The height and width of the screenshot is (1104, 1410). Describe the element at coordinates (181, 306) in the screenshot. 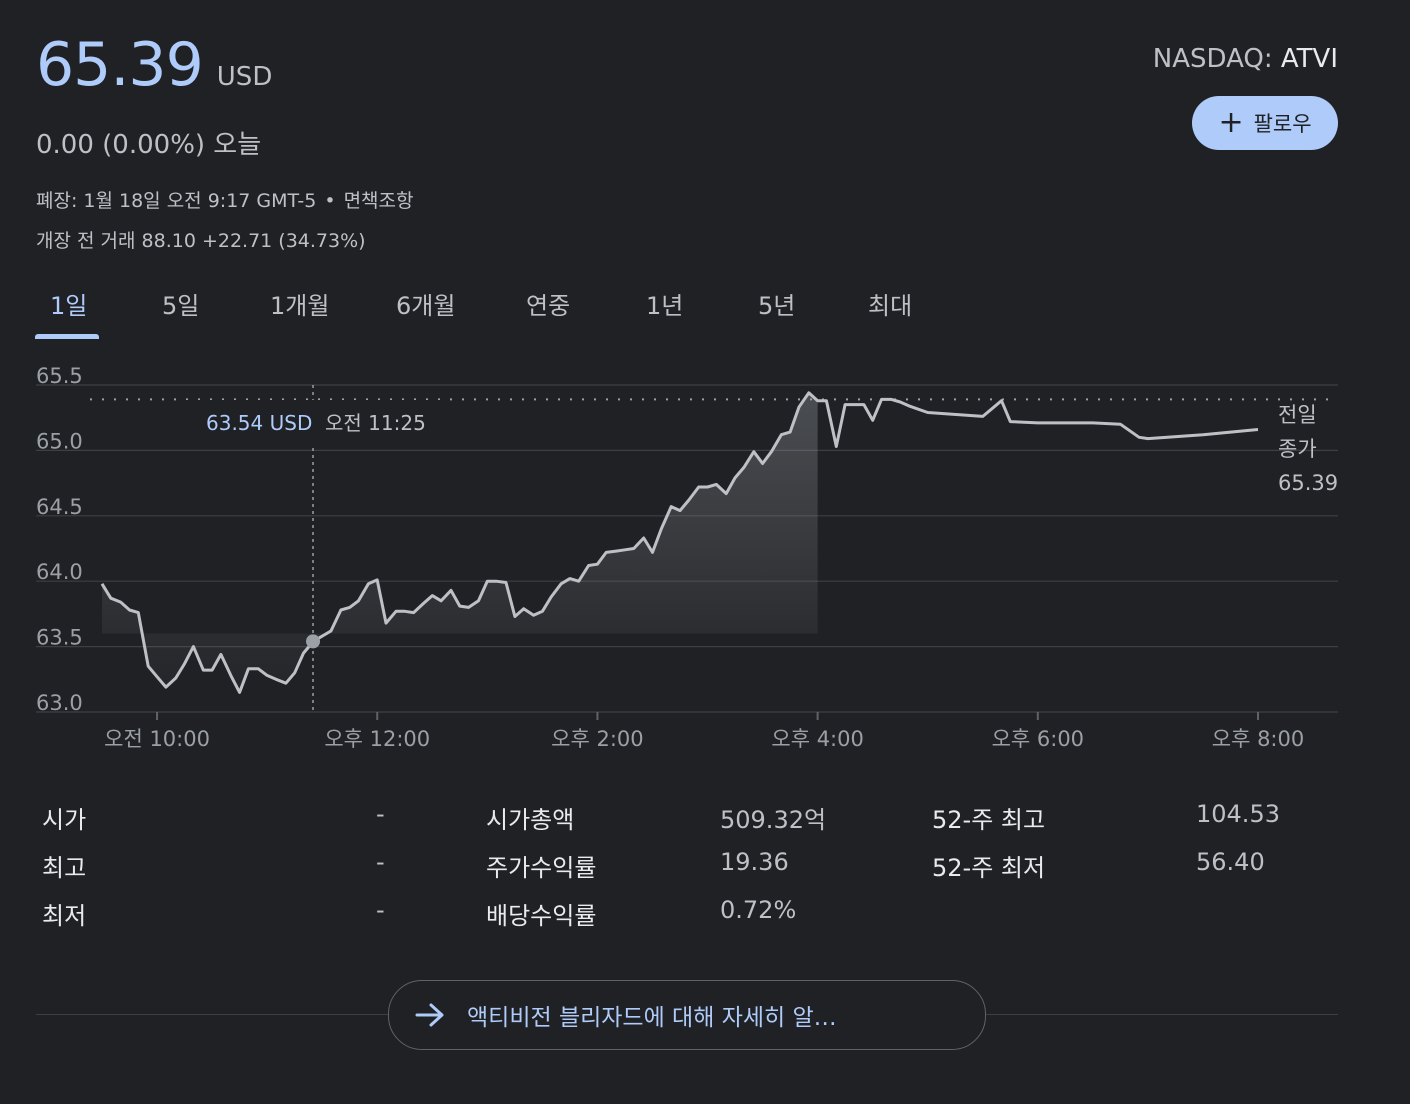

I see `tab-5d: 5일` at that location.